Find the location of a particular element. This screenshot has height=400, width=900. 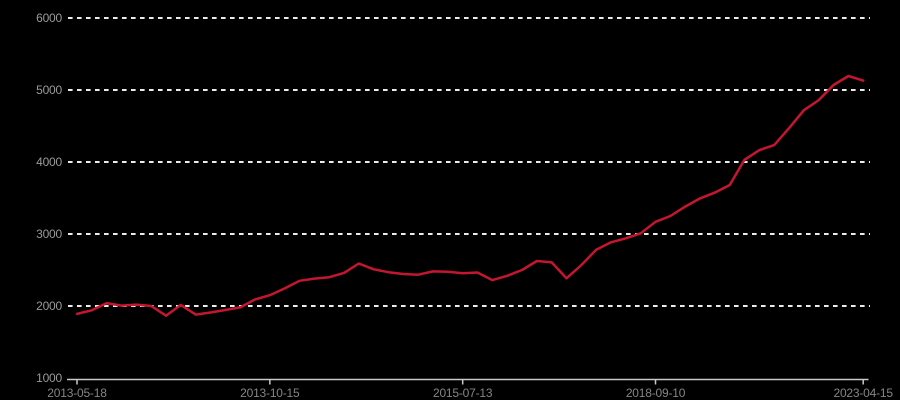

x-axis-label: 2015-07-13 is located at coordinates (462, 393).